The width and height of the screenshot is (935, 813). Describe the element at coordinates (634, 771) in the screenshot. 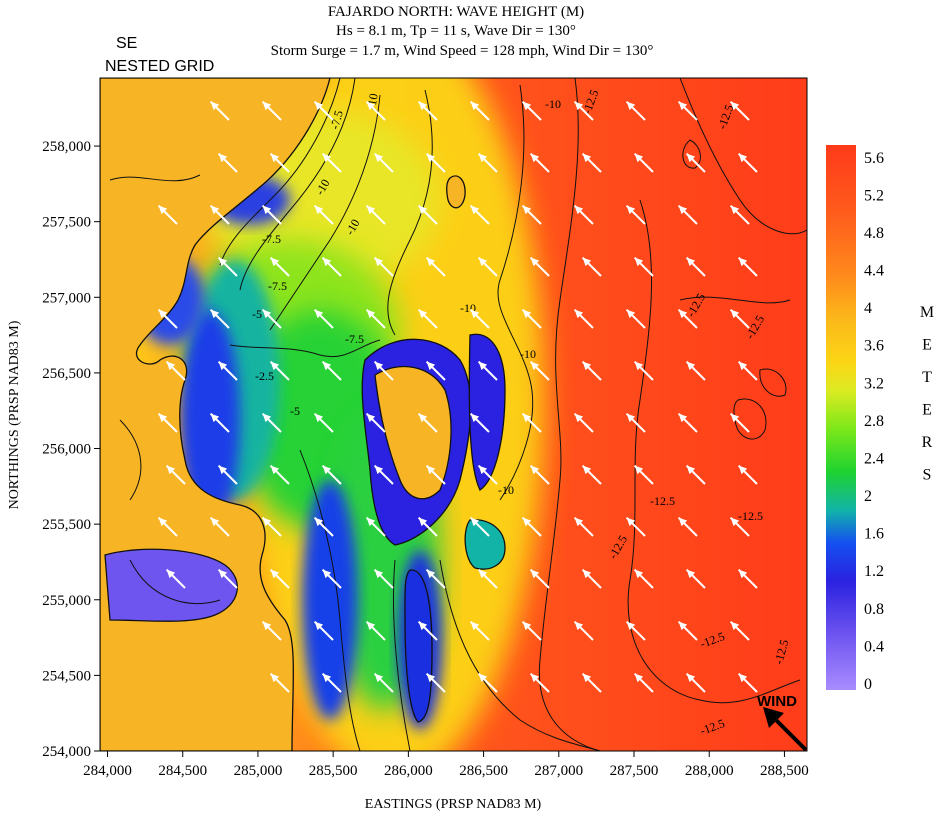

I see `x-tick-label: 287,500` at that location.